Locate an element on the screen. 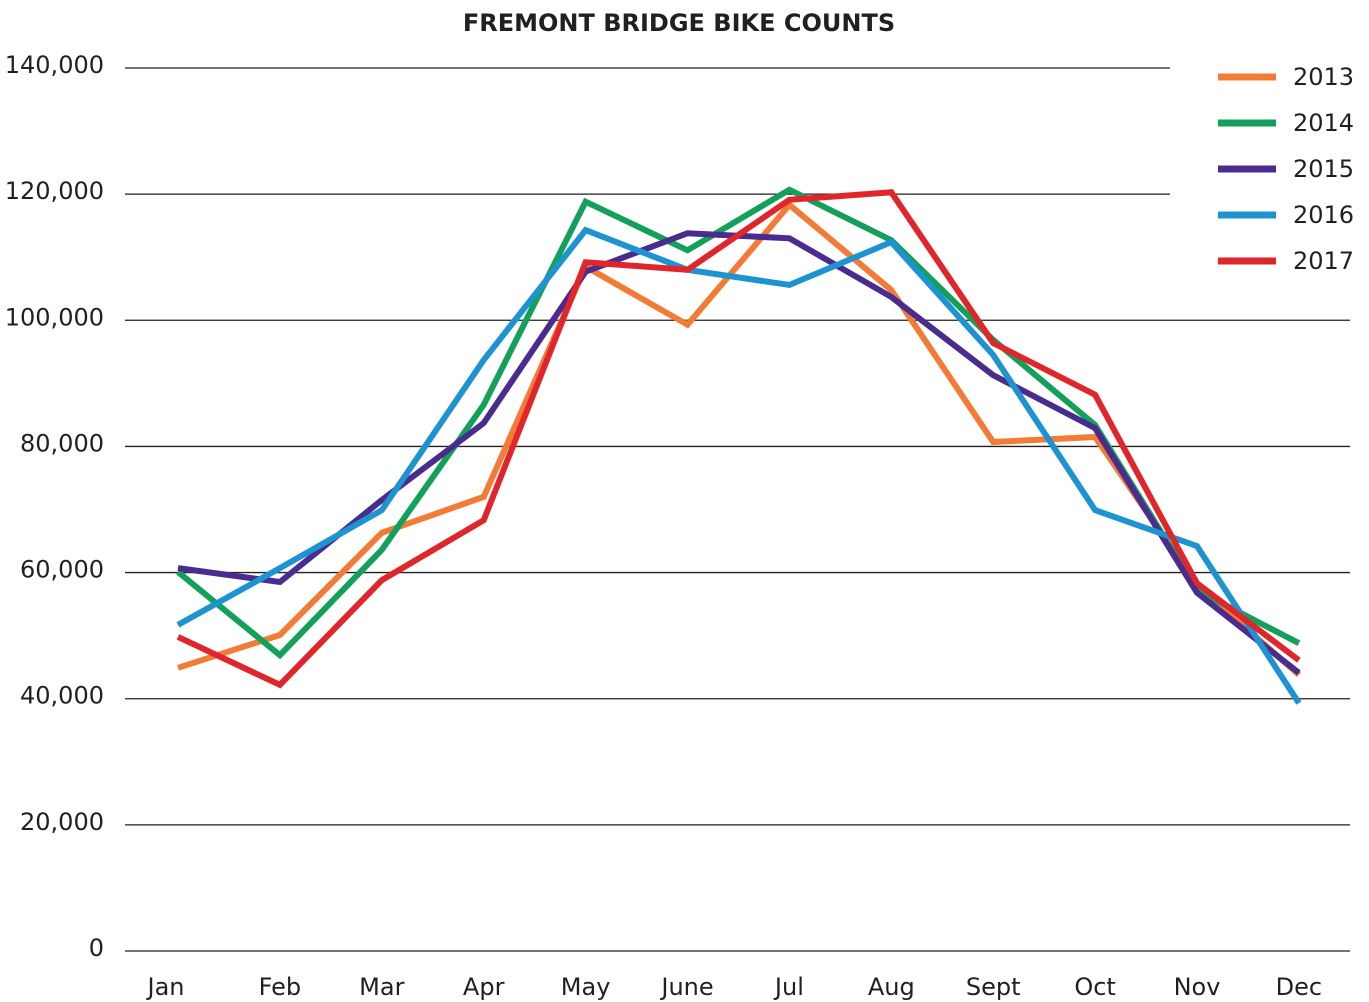 This screenshot has width=1369, height=1002. x-tick-label: Jan is located at coordinates (165, 987).